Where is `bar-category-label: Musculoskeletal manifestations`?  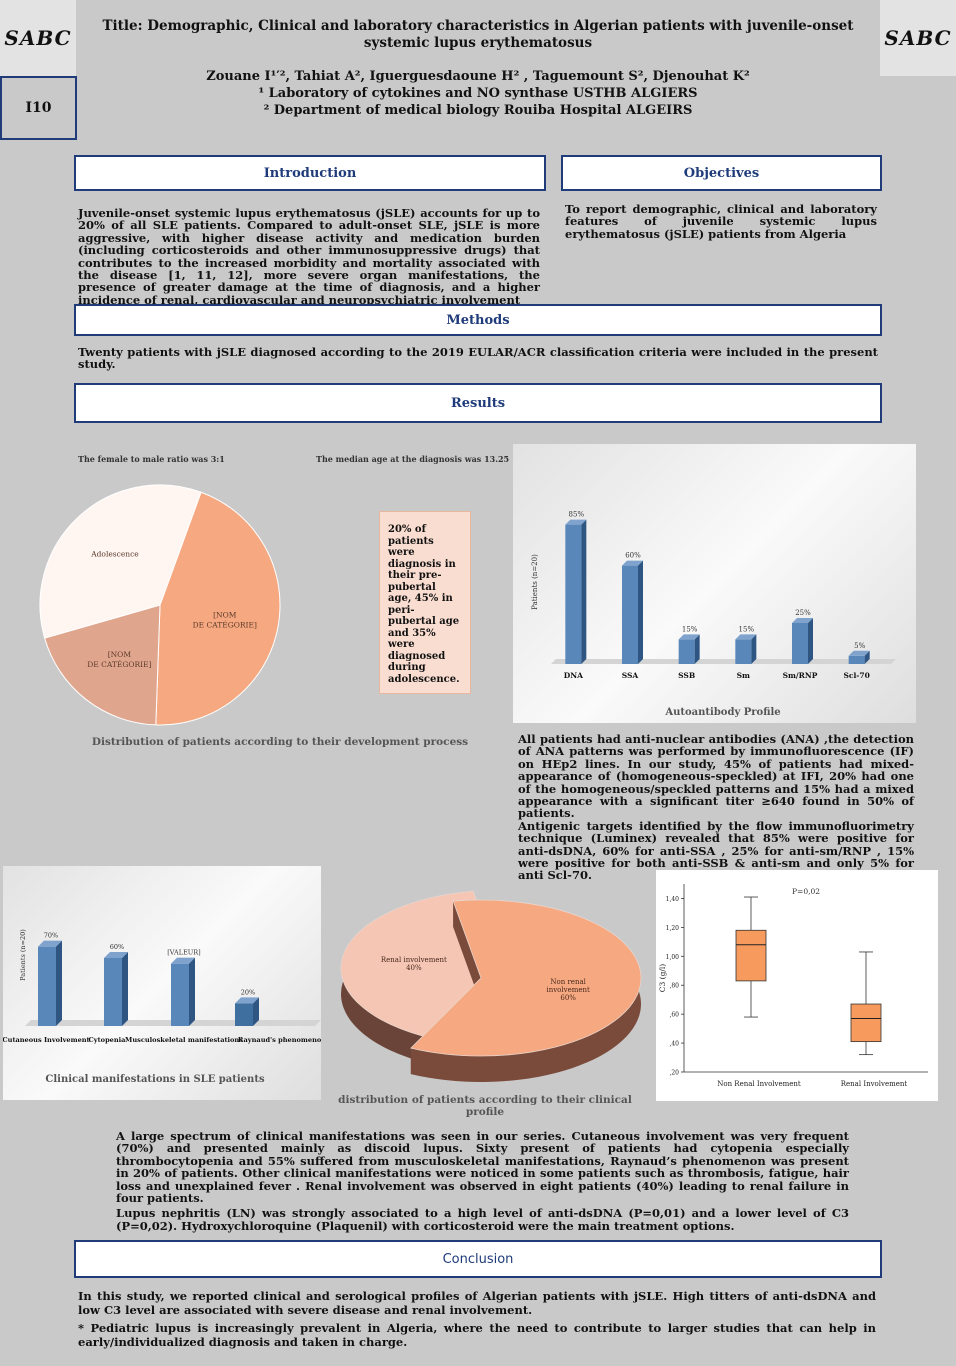 bar-category-label: Musculoskeletal manifestations is located at coordinates (184, 1040).